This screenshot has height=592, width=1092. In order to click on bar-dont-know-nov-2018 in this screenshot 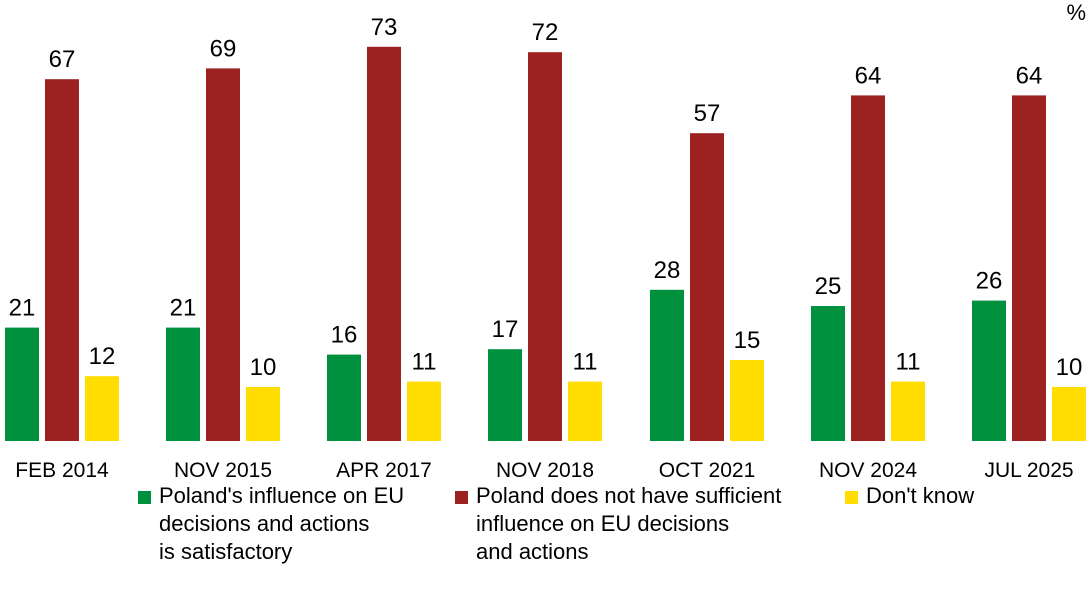, I will do `click(585, 411)`.